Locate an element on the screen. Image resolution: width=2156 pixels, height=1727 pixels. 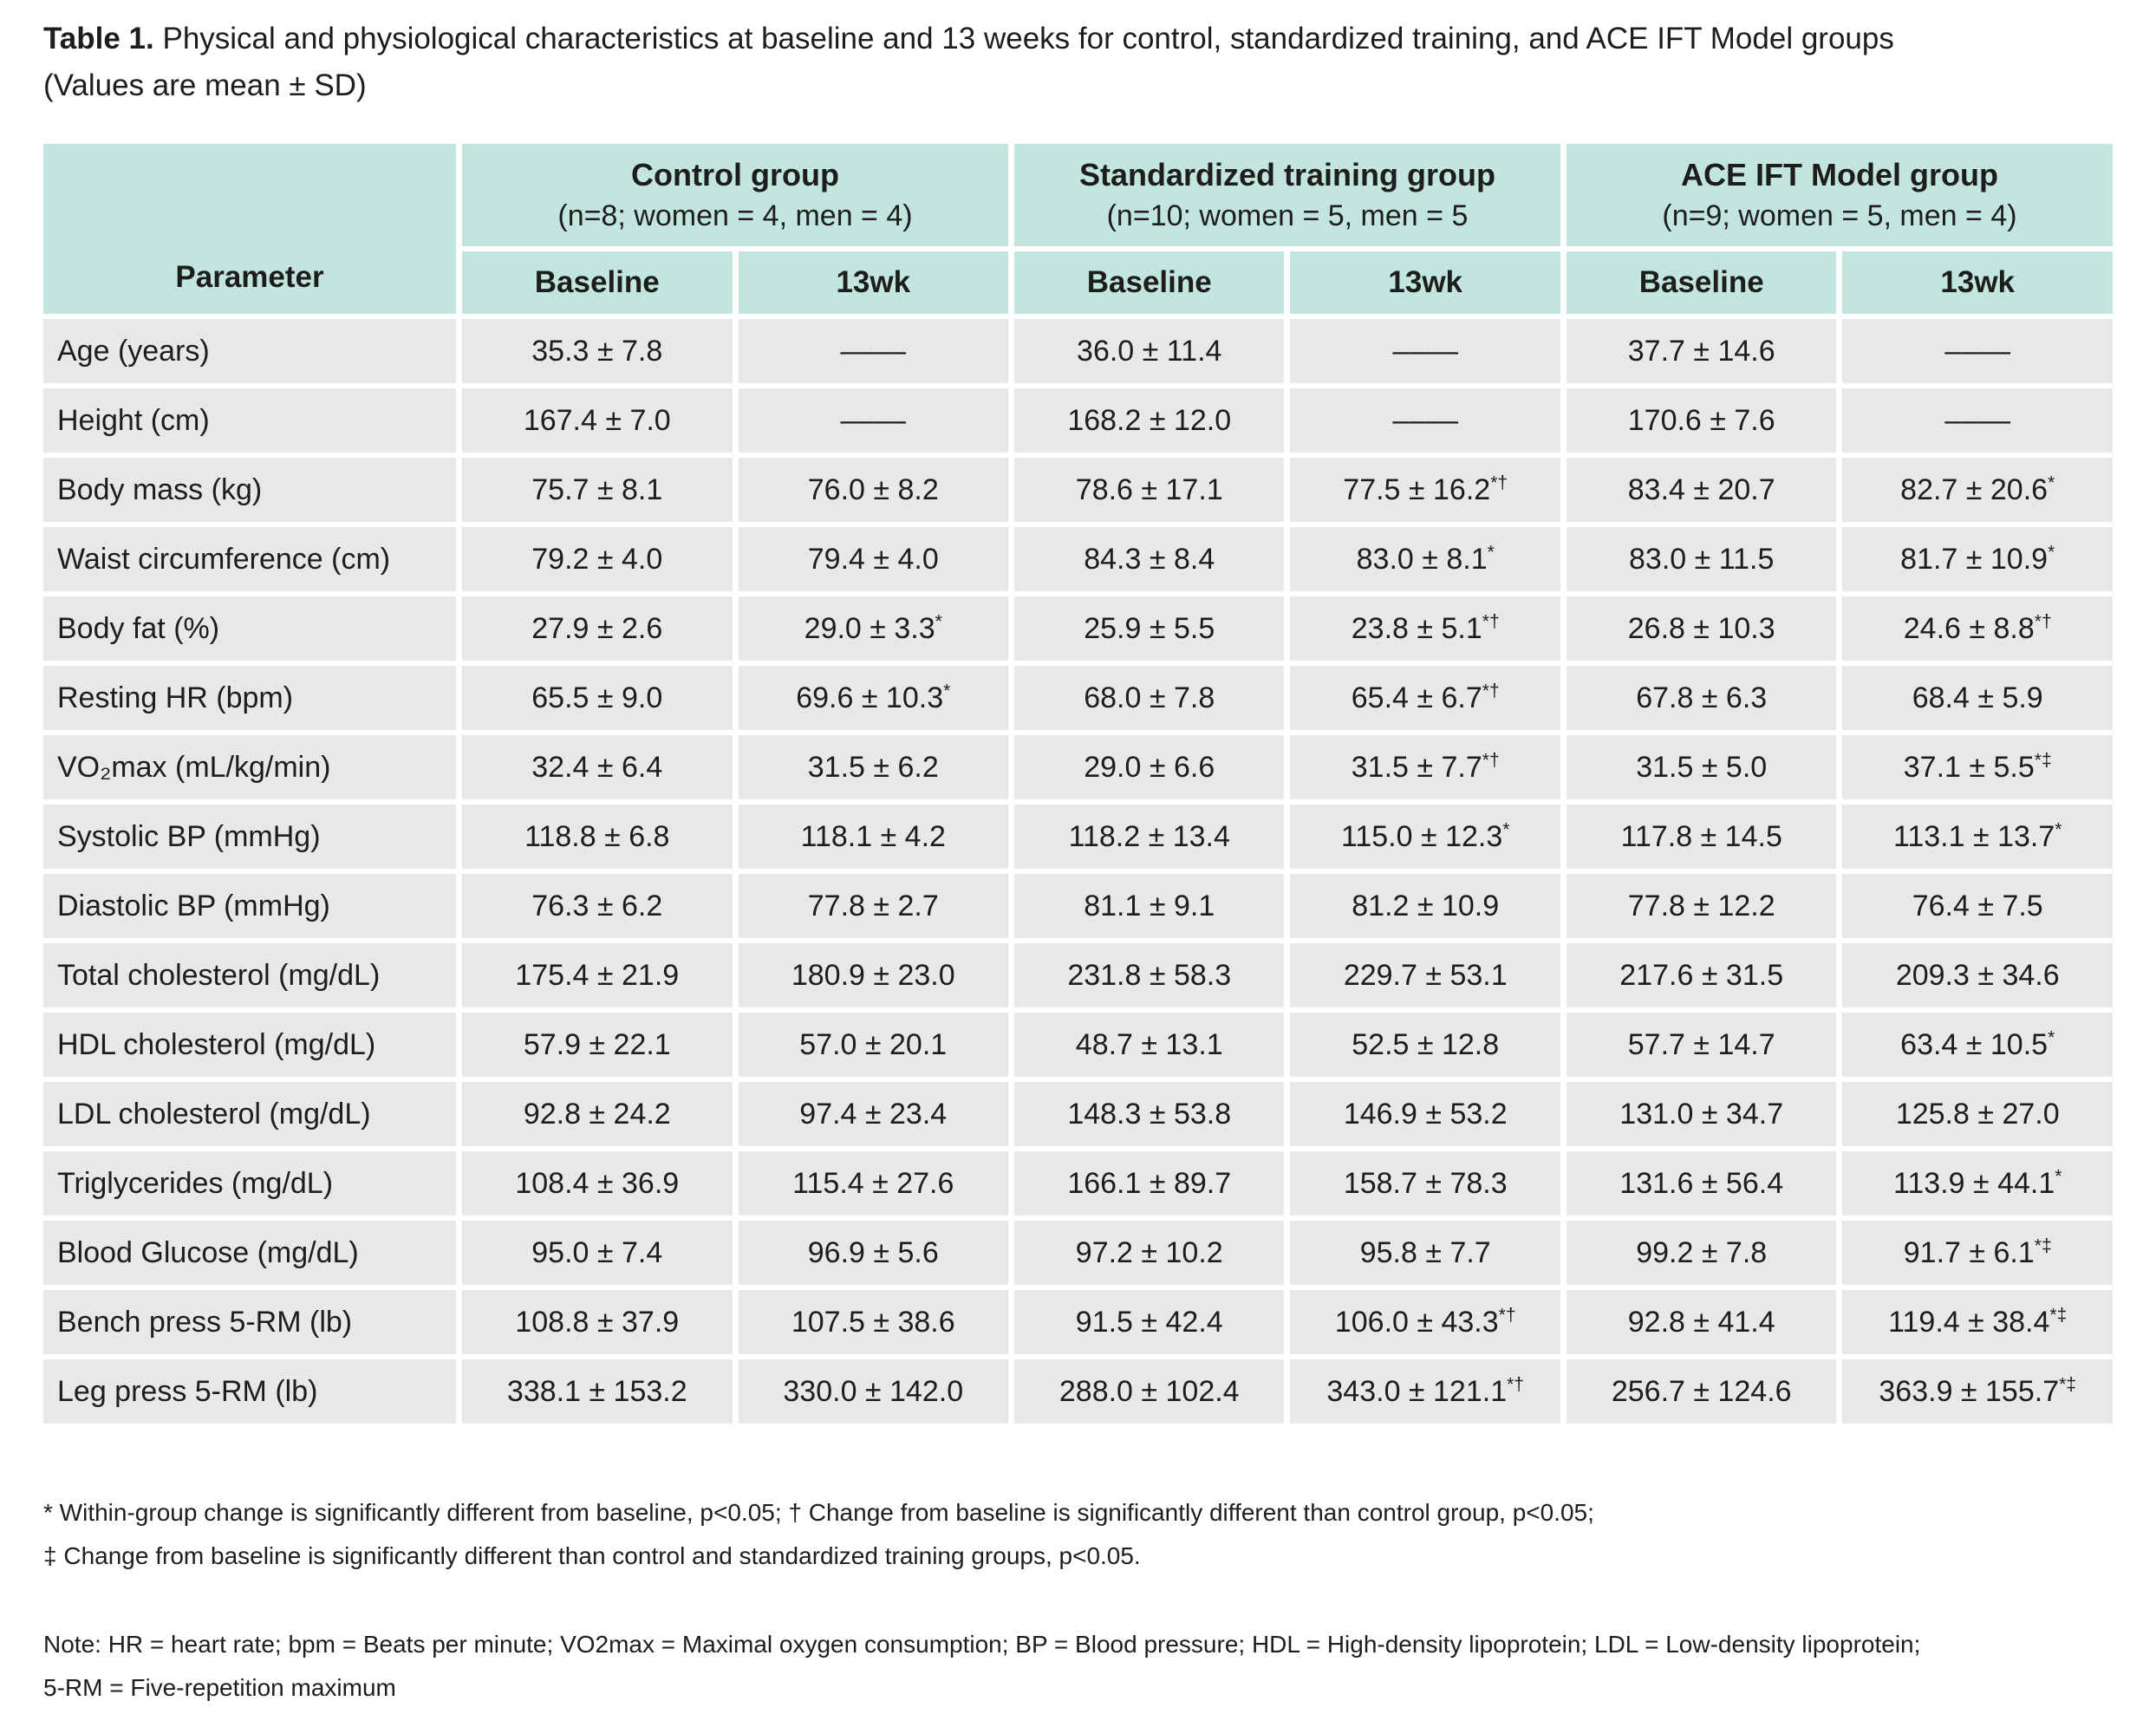
row-label: Body fat (%) is located at coordinates (250, 628).